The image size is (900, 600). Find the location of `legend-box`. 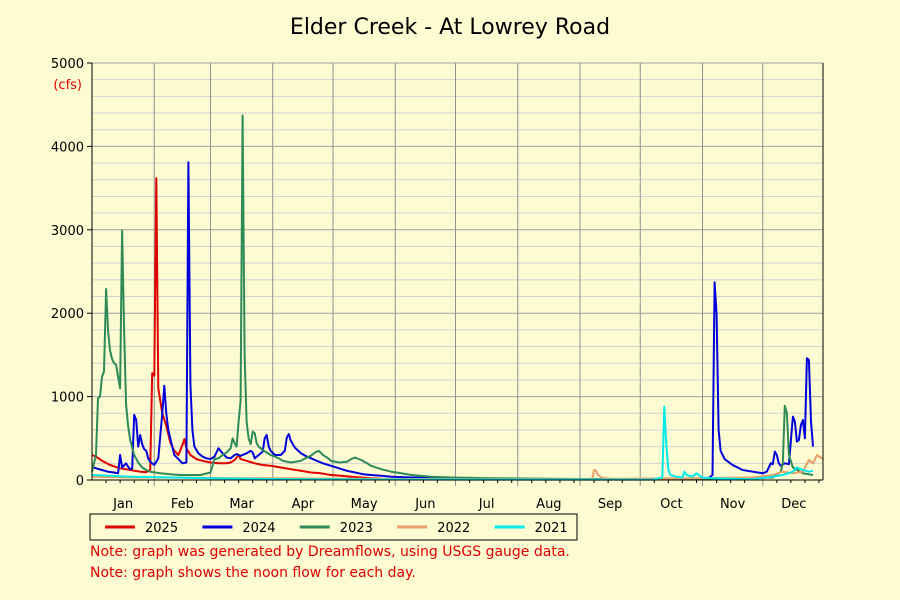

legend-box is located at coordinates (333, 527).